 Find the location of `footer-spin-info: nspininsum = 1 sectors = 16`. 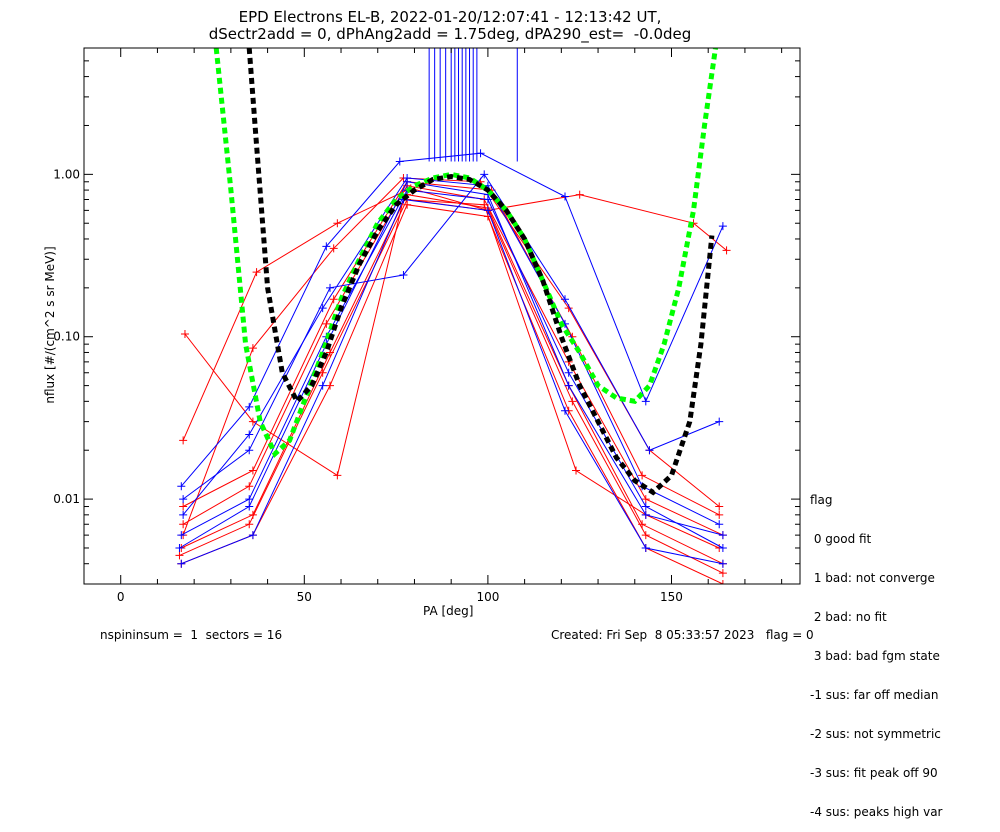

footer-spin-info: nspininsum = 1 sectors = 16 is located at coordinates (191, 635).